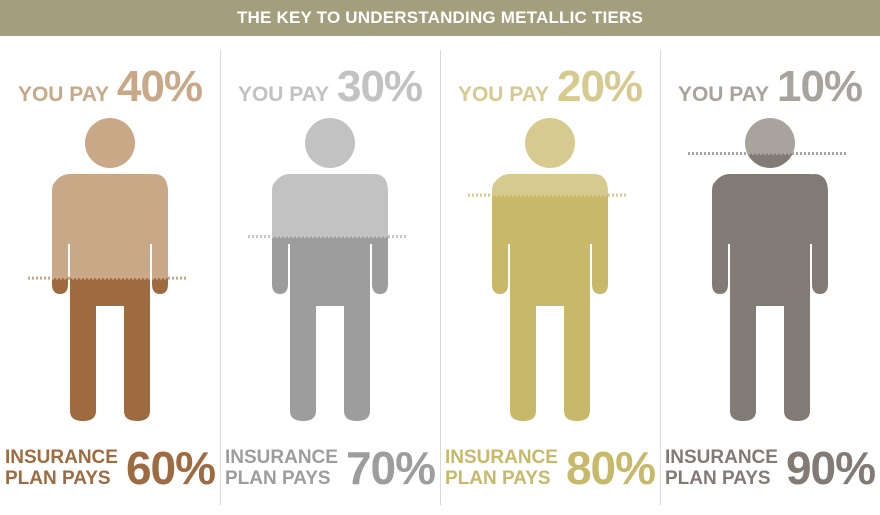 The width and height of the screenshot is (880, 515). Describe the element at coordinates (599, 86) in the screenshot. I see `you-pay-percent: 20%` at that location.